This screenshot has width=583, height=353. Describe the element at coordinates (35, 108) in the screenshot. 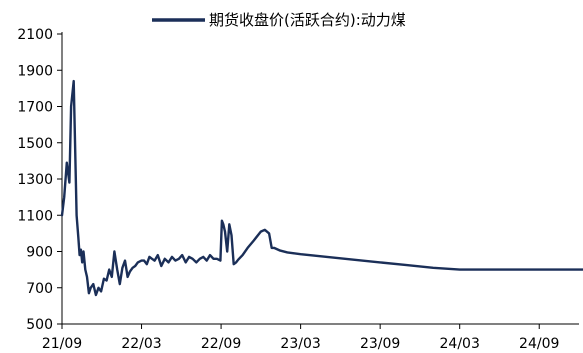

I see `y-tick-label: 1700` at that location.